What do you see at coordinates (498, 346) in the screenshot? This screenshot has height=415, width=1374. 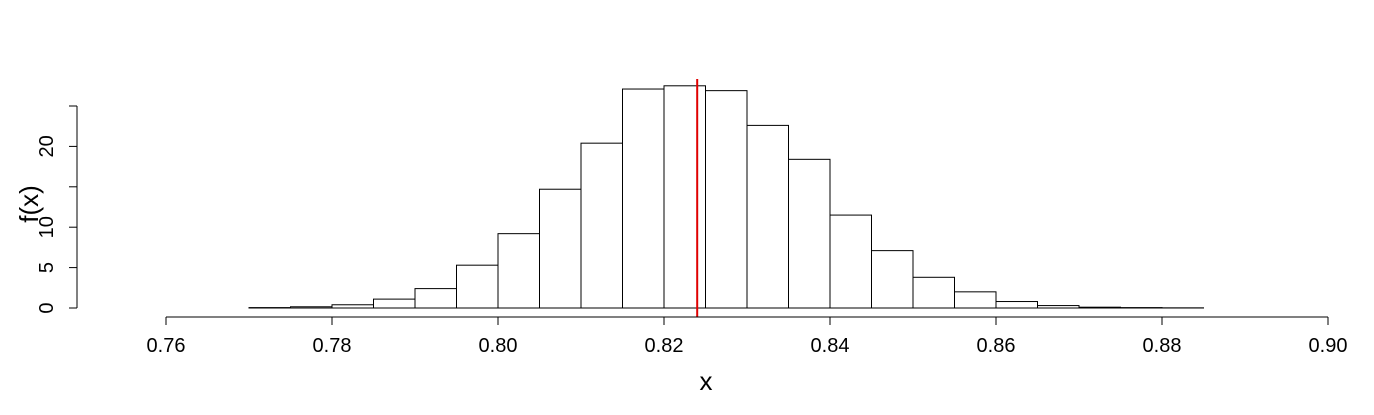 I see `x-tick-label: 0.80` at bounding box center [498, 346].